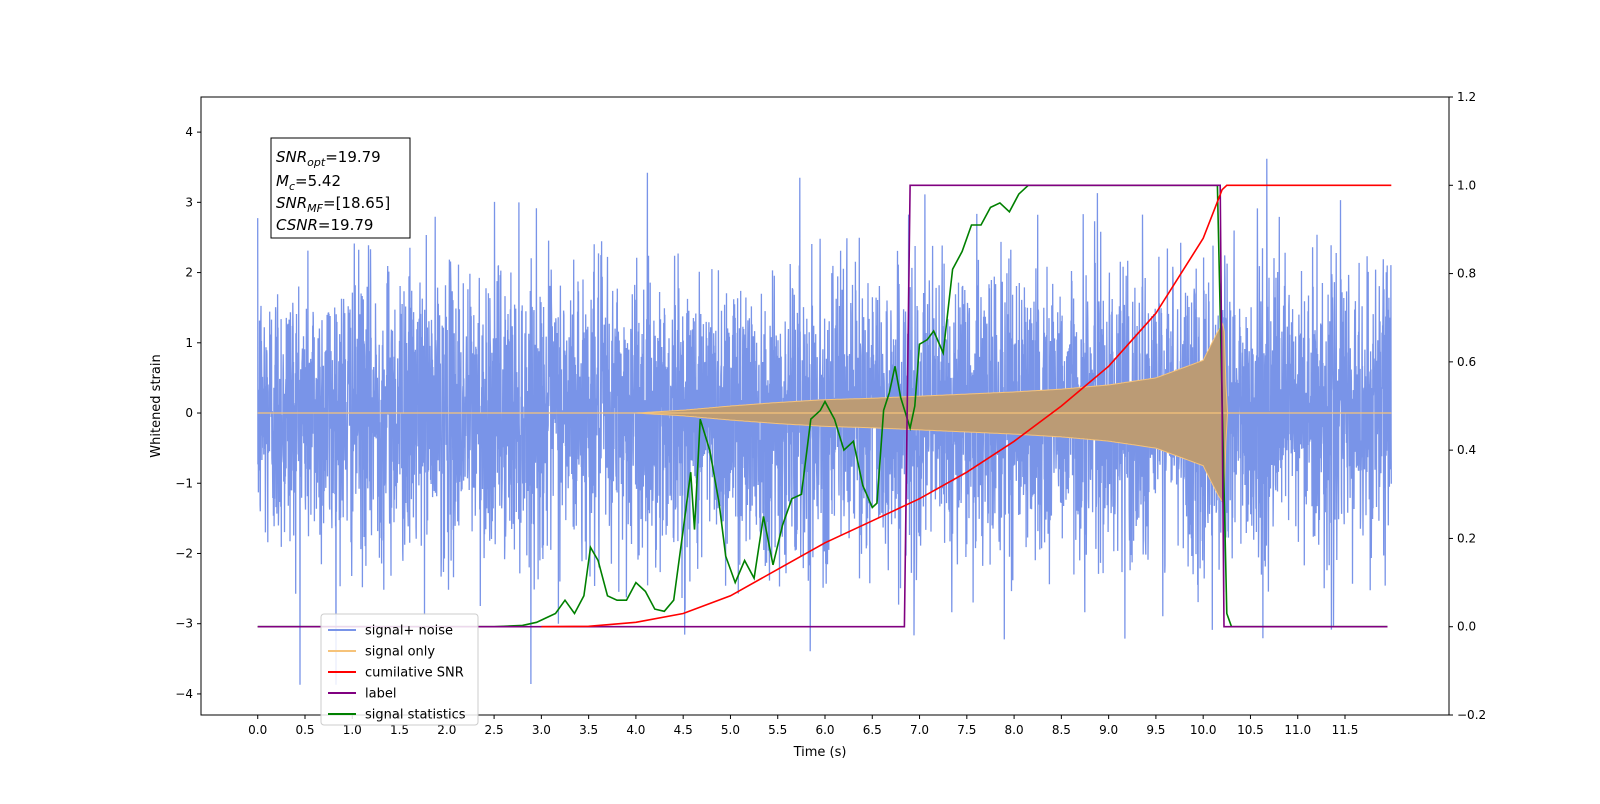 The height and width of the screenshot is (804, 1600). Describe the element at coordinates (189, 202) in the screenshot. I see `y-tick-label: 3` at that location.